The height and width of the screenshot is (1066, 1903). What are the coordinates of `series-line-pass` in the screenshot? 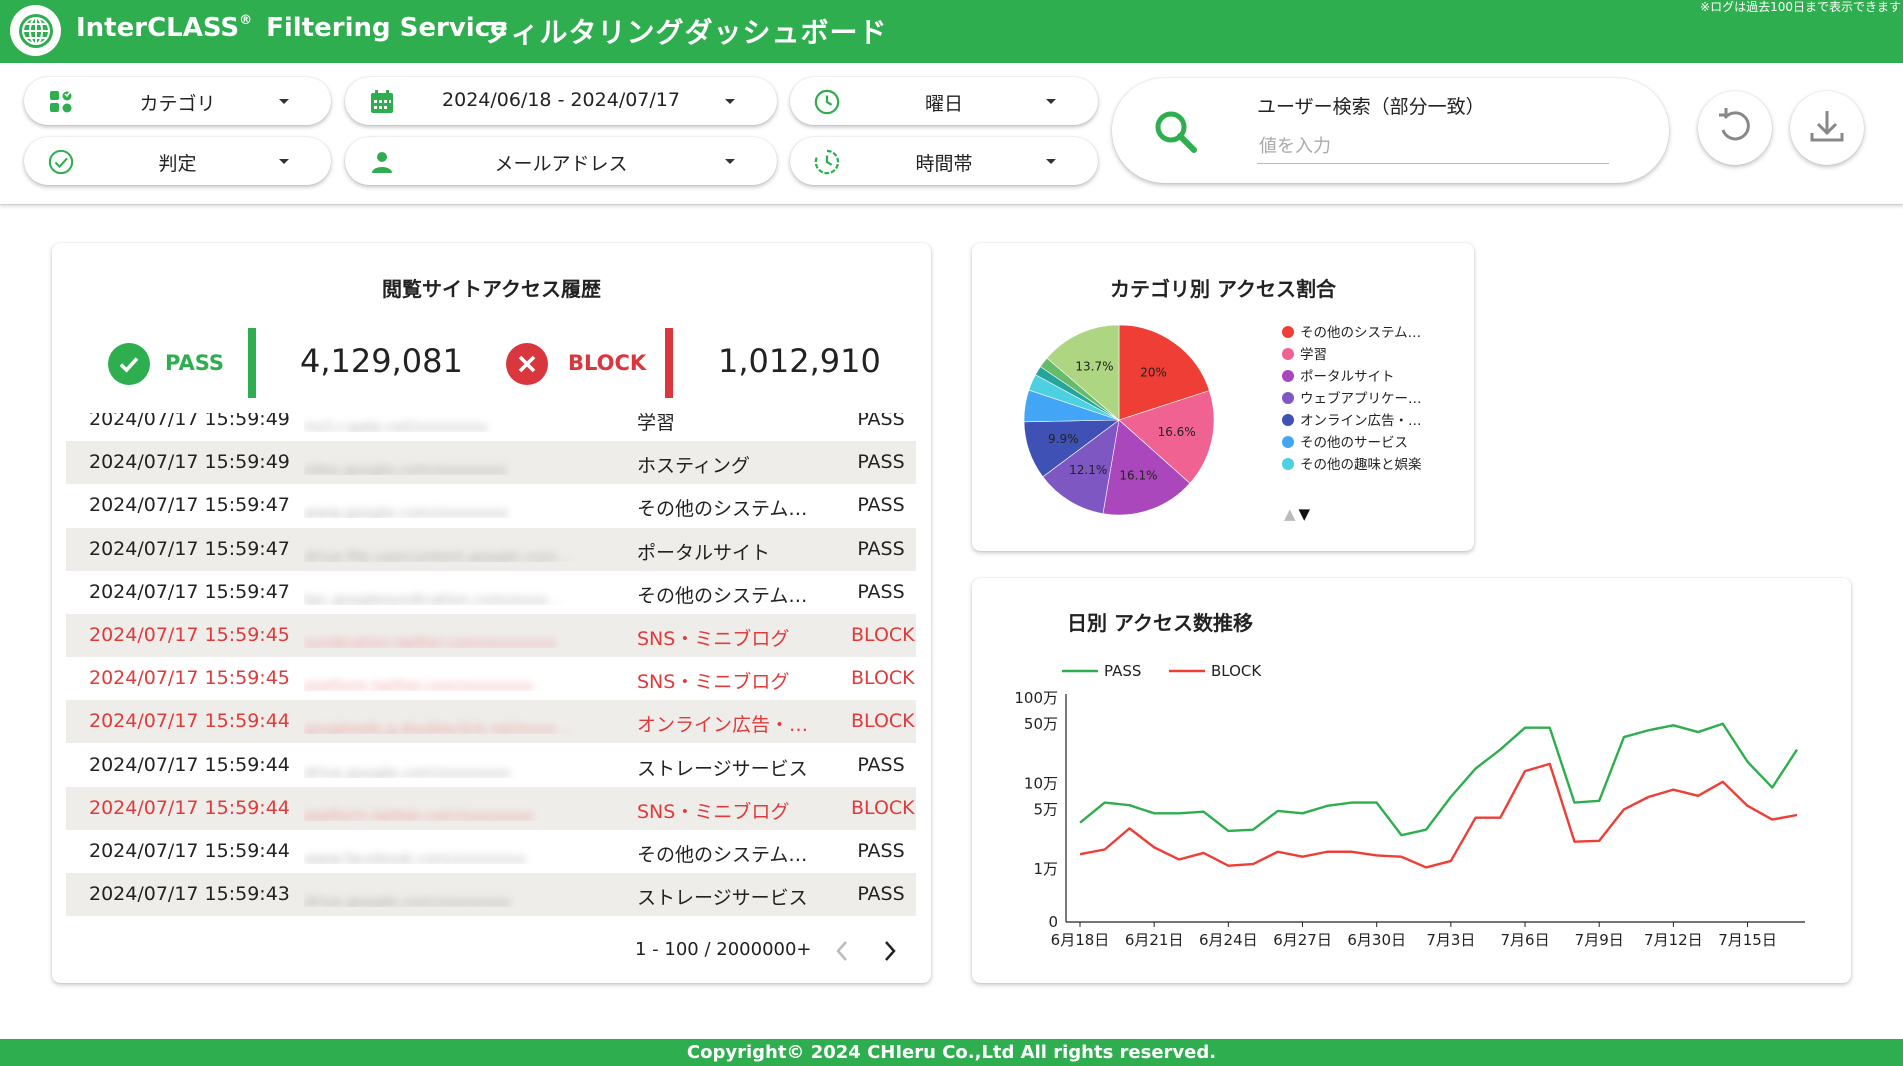 It's located at (1439, 779).